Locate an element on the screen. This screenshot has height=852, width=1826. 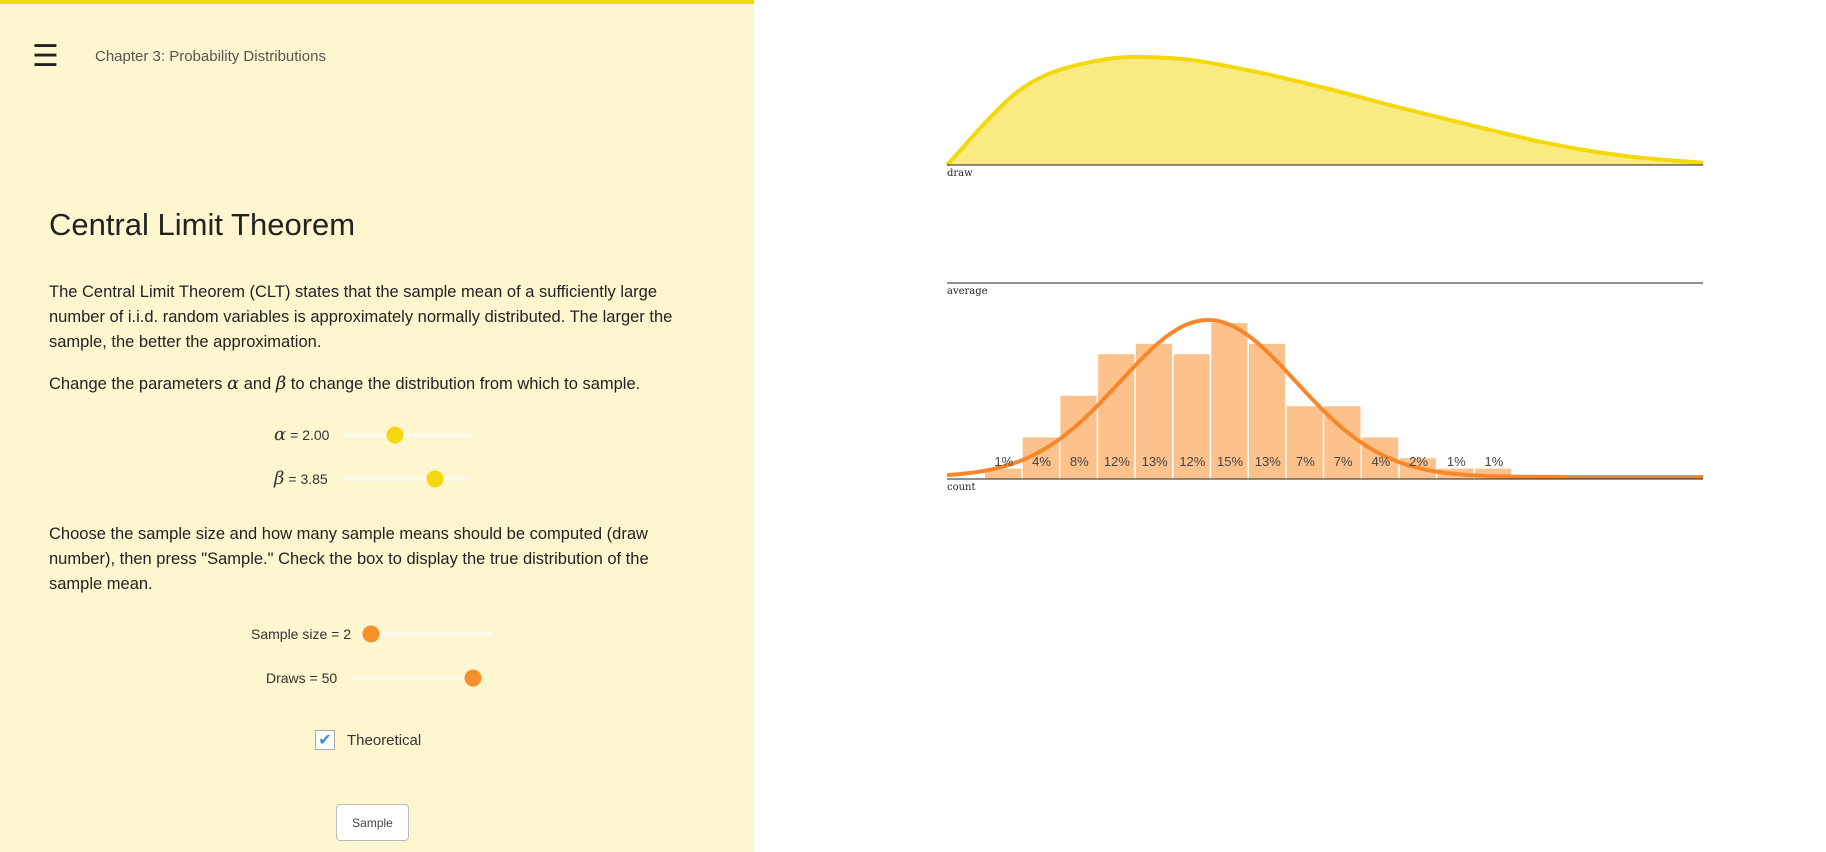
theoretical-checkbox: ✔ is located at coordinates (325, 740).